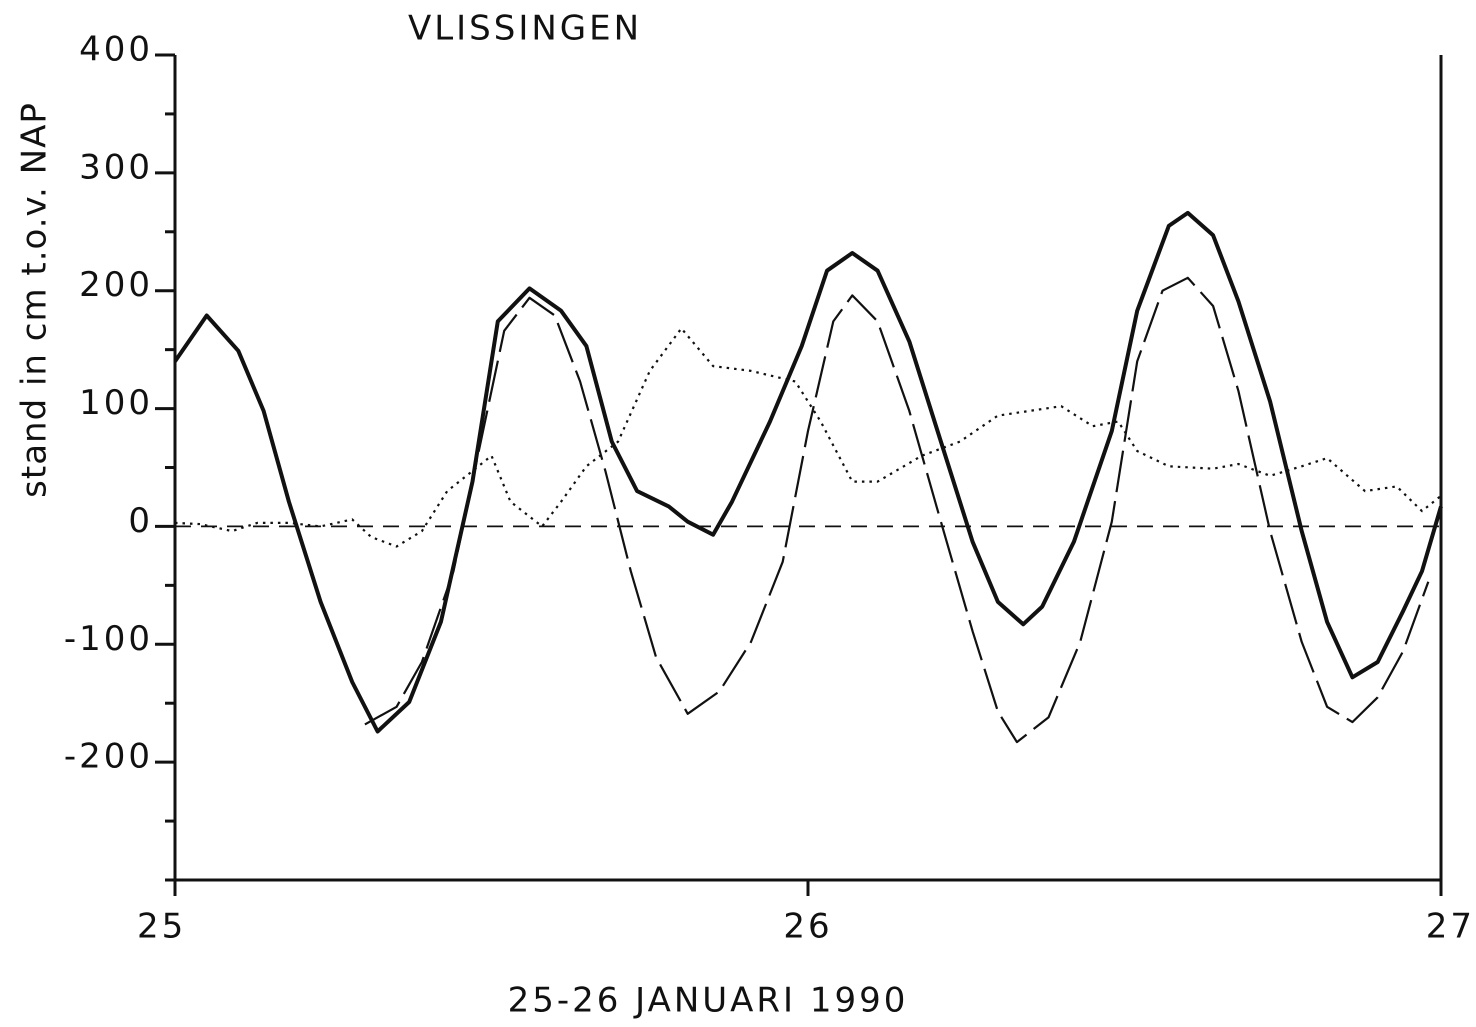  What do you see at coordinates (108, 757) in the screenshot?
I see `y-tick-label: -200` at bounding box center [108, 757].